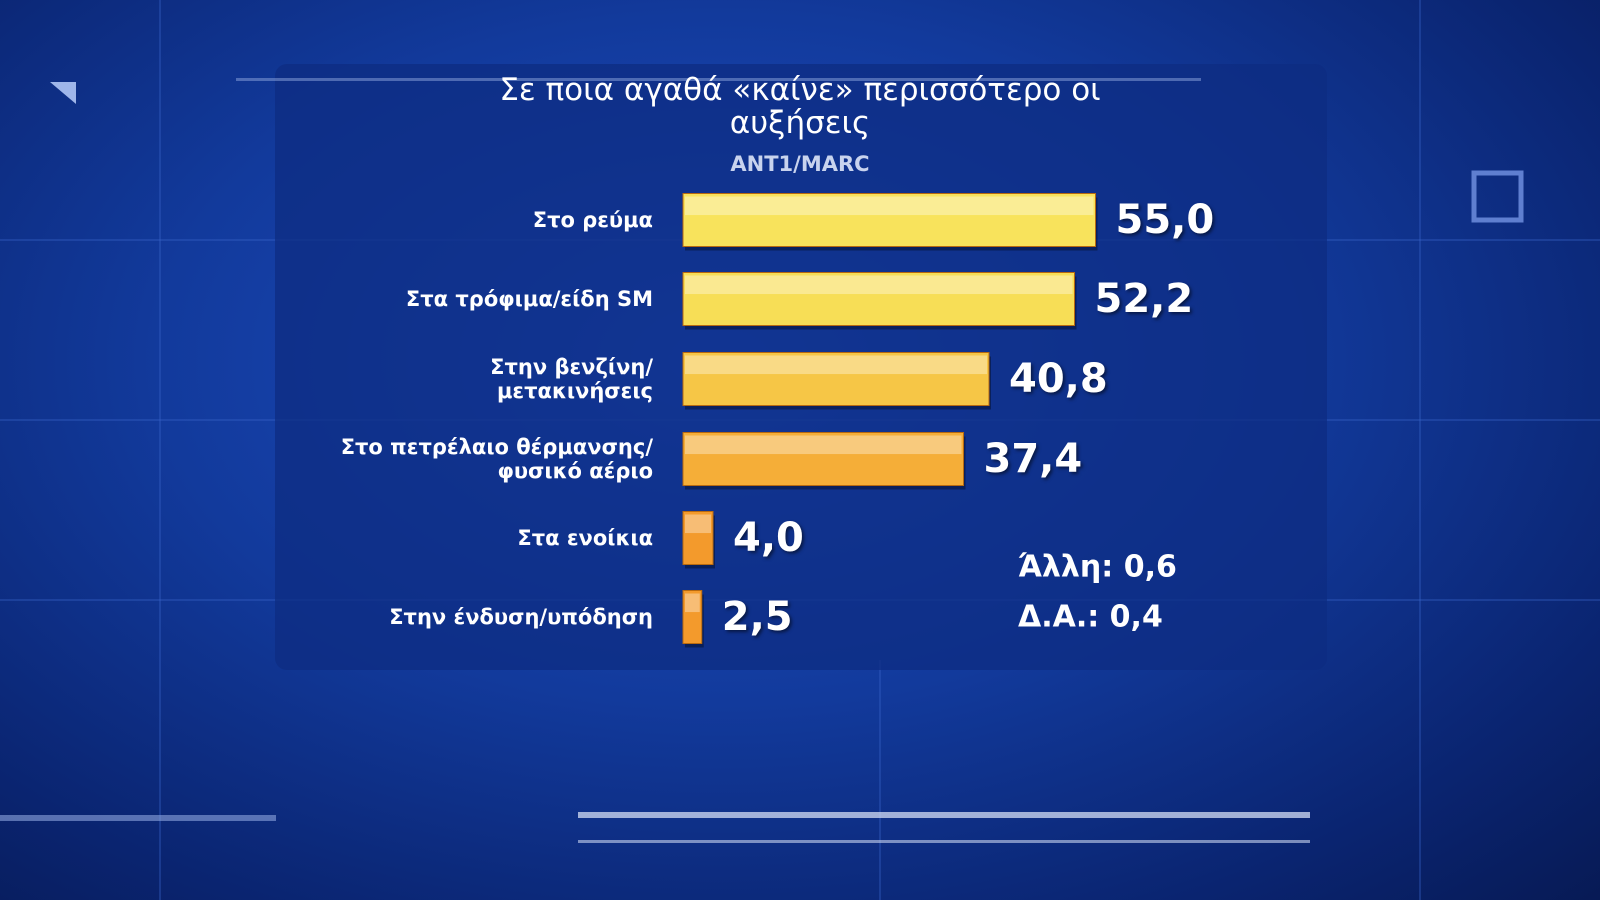 The image size is (1600, 900). Describe the element at coordinates (592, 220) in the screenshot. I see `category-label: Στο ρεύμα` at that location.